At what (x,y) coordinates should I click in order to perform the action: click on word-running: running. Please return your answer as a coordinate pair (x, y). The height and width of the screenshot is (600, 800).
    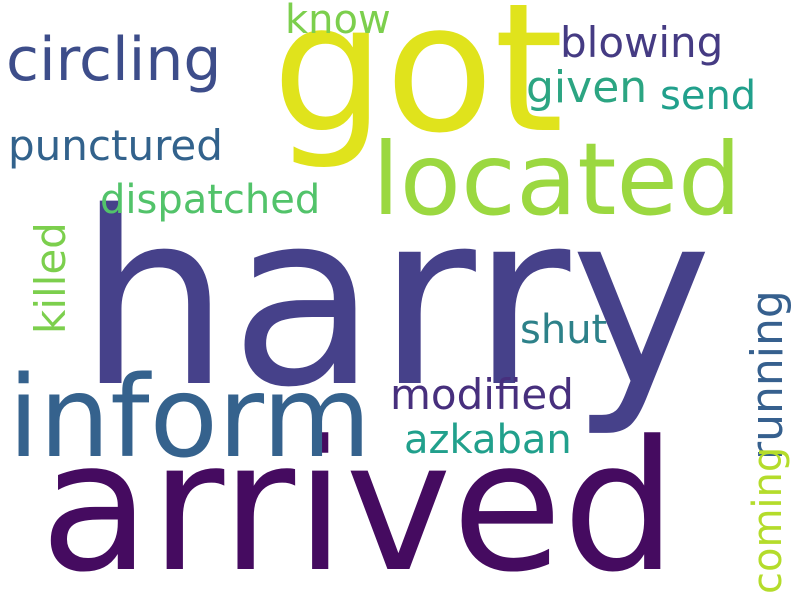
    Looking at the image, I should click on (767, 375).